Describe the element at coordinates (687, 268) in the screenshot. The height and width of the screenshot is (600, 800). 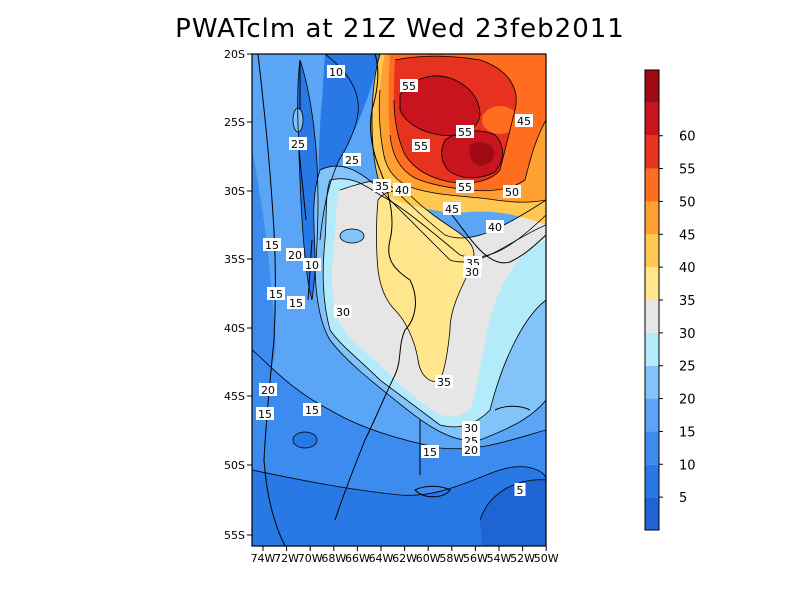
I see `colorbar-label: 40` at that location.